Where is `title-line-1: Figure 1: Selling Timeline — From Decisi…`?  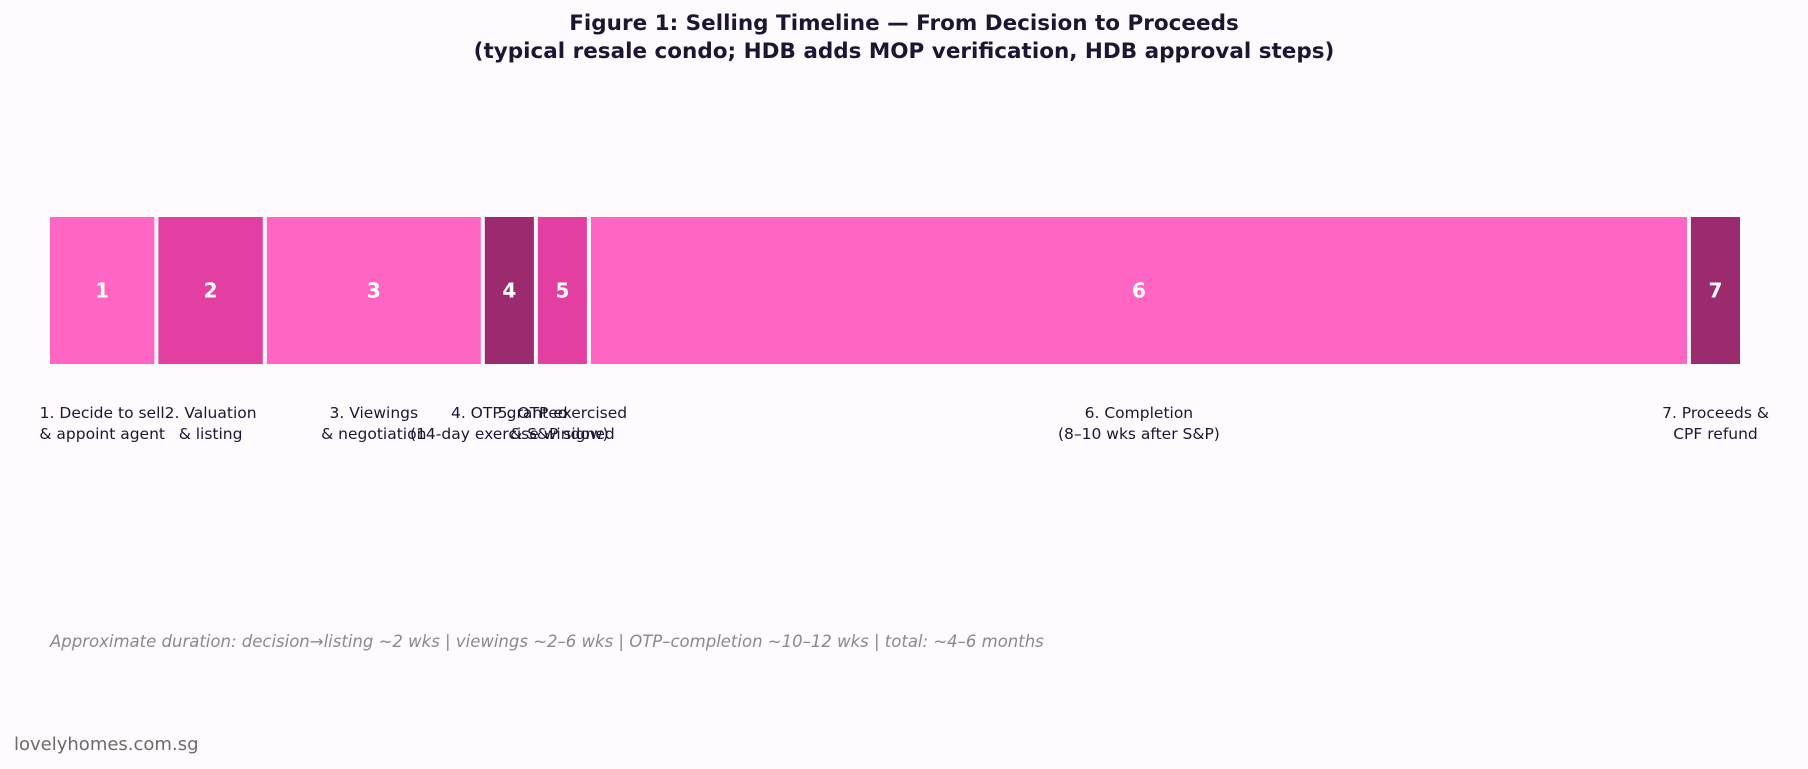 title-line-1: Figure 1: Selling Timeline — From Decisi… is located at coordinates (904, 23).